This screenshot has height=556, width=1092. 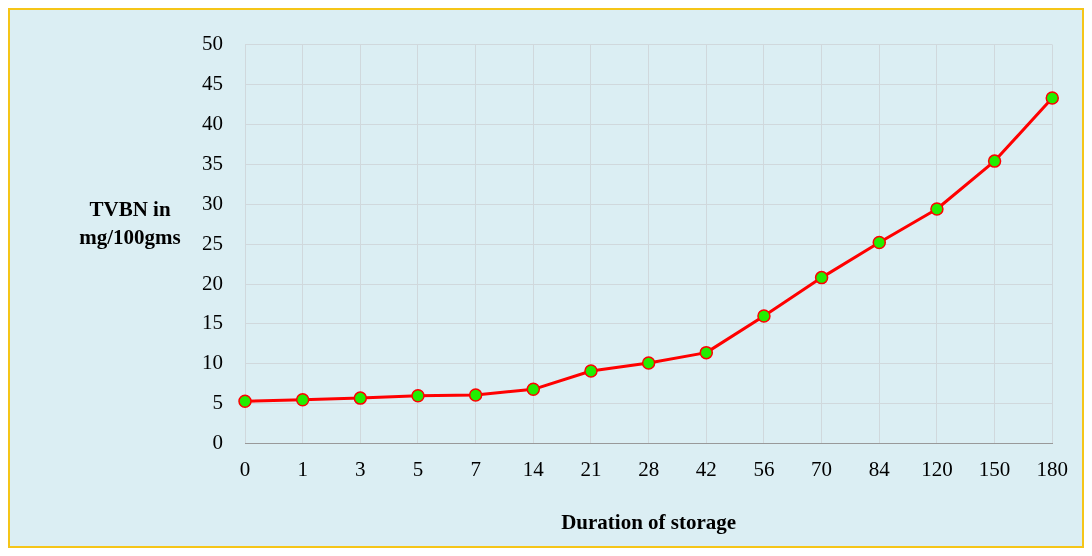 I want to click on x-tick-label: 42, so click(x=706, y=468).